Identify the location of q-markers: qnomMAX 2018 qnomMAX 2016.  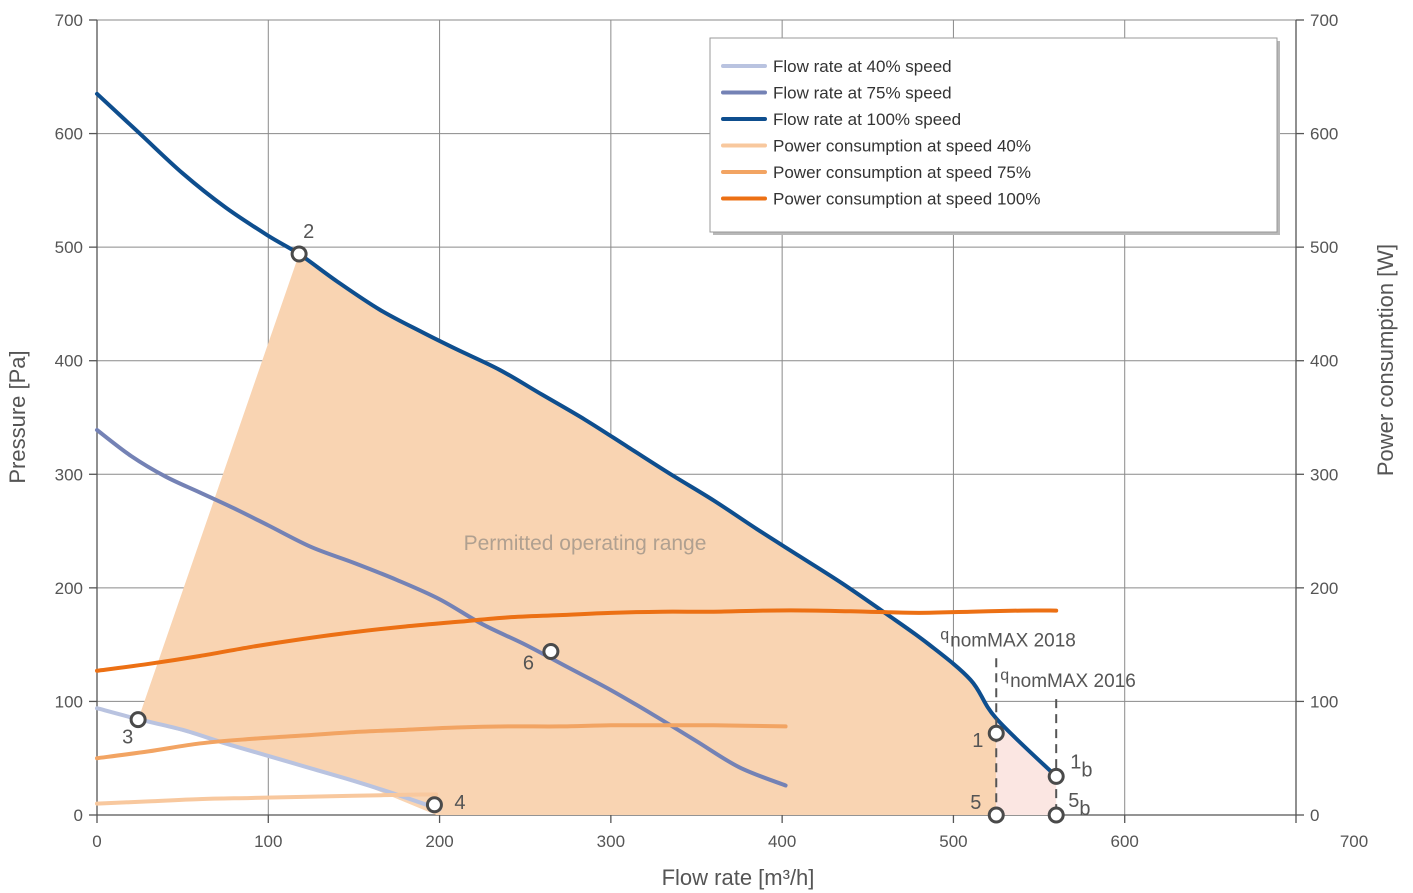
(1038, 720).